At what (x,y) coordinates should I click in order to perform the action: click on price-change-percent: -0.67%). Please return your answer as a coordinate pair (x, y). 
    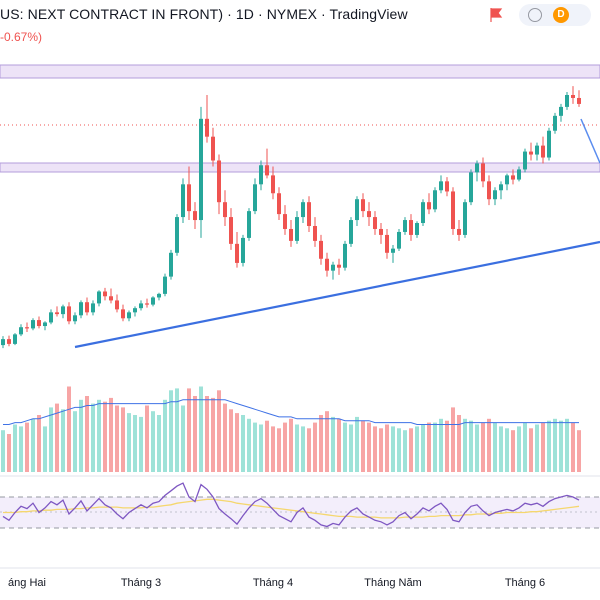
    Looking at the image, I should click on (21, 37).